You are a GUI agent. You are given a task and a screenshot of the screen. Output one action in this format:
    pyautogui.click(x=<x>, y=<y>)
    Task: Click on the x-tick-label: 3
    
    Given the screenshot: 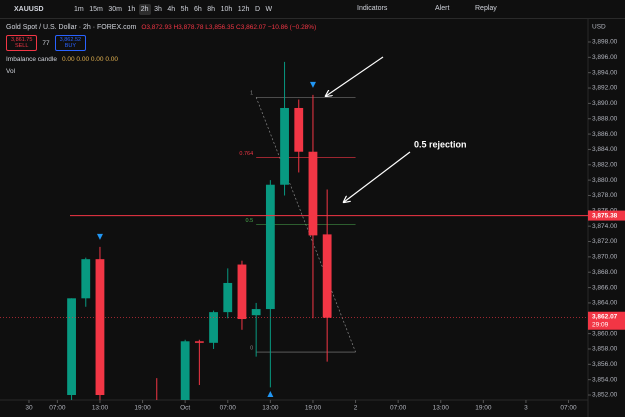 What is the action you would take?
    pyautogui.click(x=526, y=408)
    